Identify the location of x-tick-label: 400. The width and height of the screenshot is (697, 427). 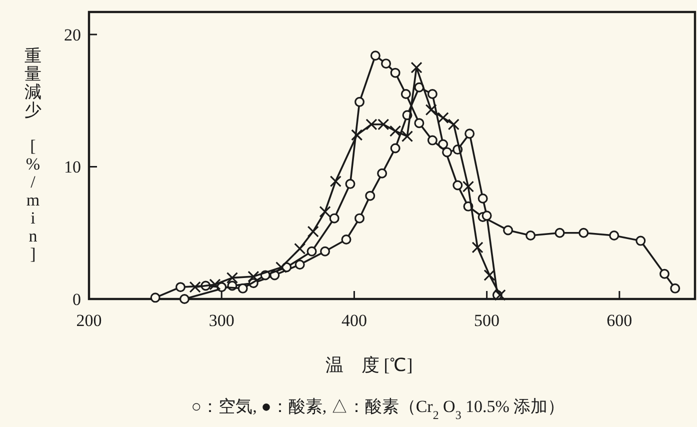
(354, 320).